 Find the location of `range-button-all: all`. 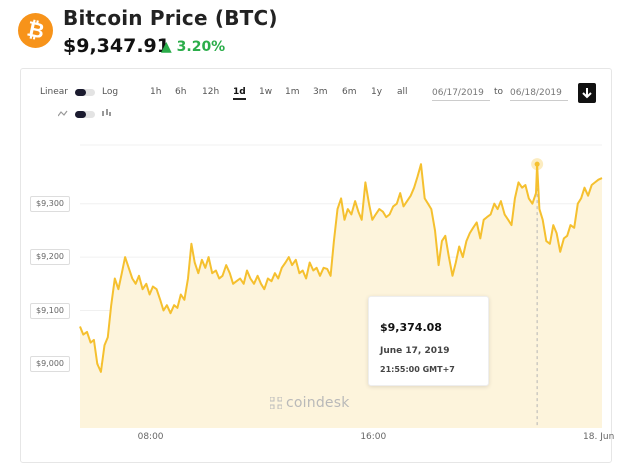

range-button-all: all is located at coordinates (402, 92).